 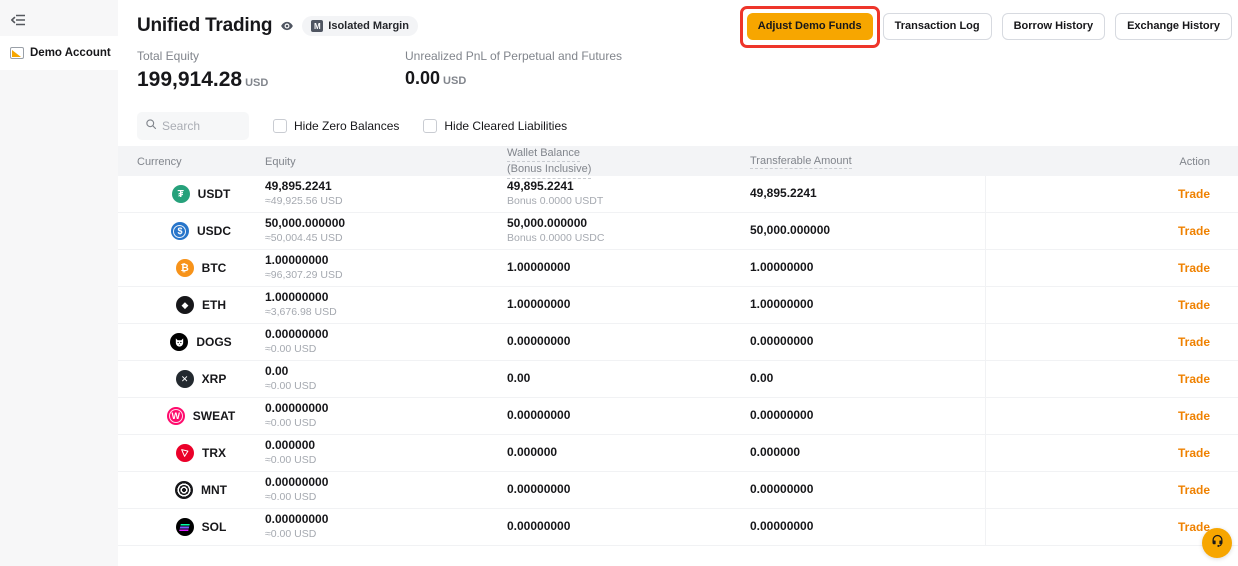 I want to click on search-input, so click(x=202, y=126).